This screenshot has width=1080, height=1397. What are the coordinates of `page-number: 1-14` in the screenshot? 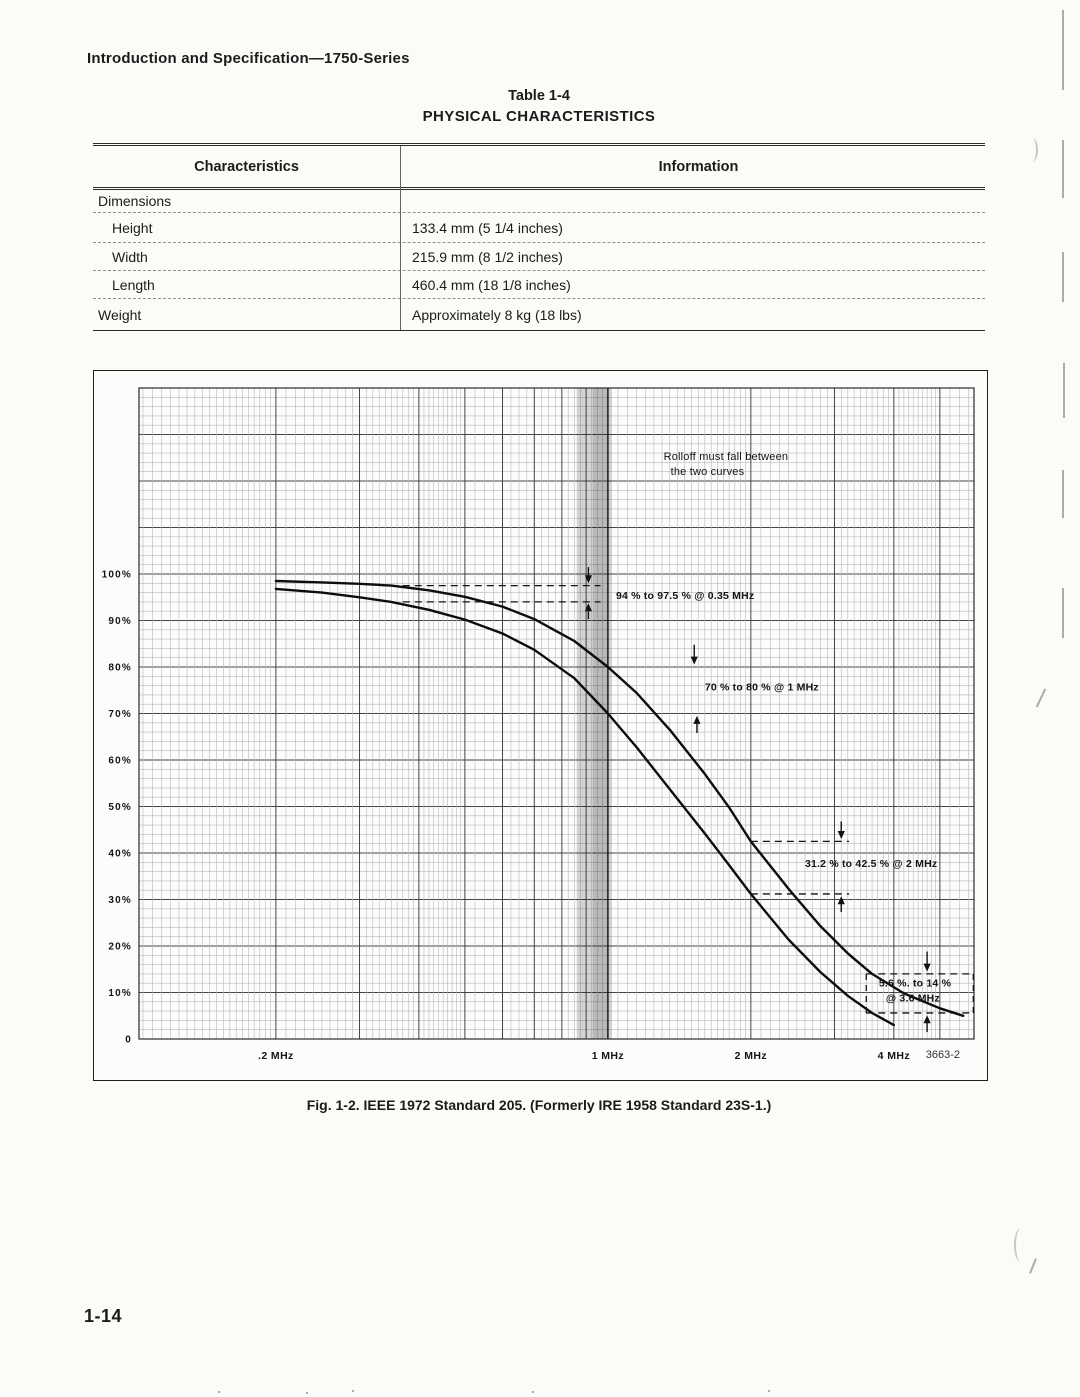 It's located at (103, 1316).